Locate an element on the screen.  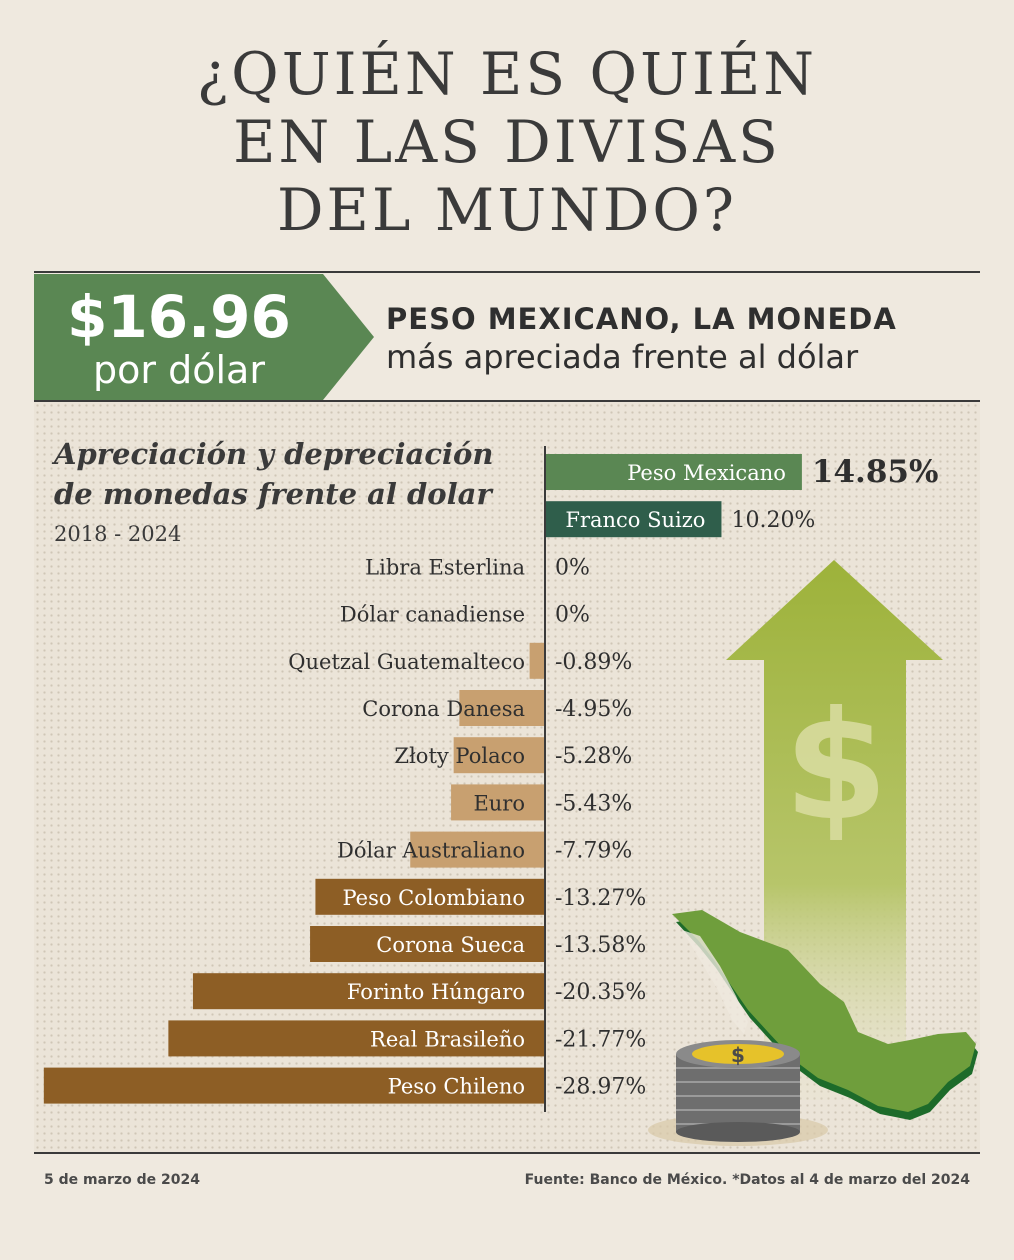
chart-subtitle: 2018 - 2024 is located at coordinates (118, 534).